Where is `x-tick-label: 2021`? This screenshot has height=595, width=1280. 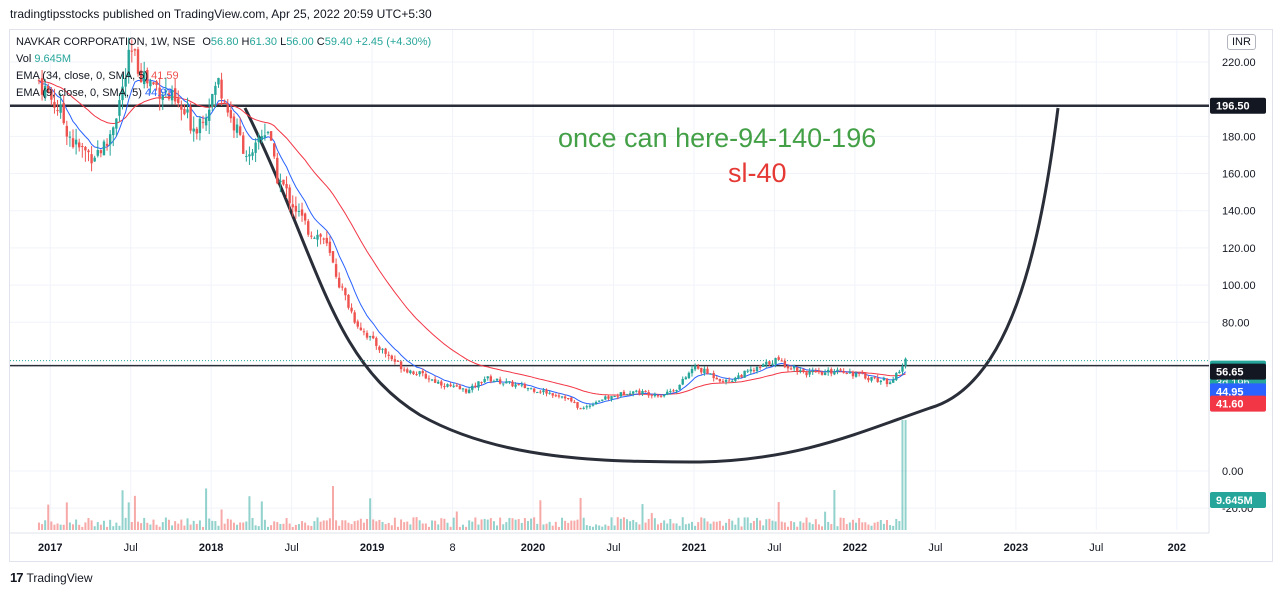 x-tick-label: 2021 is located at coordinates (694, 548).